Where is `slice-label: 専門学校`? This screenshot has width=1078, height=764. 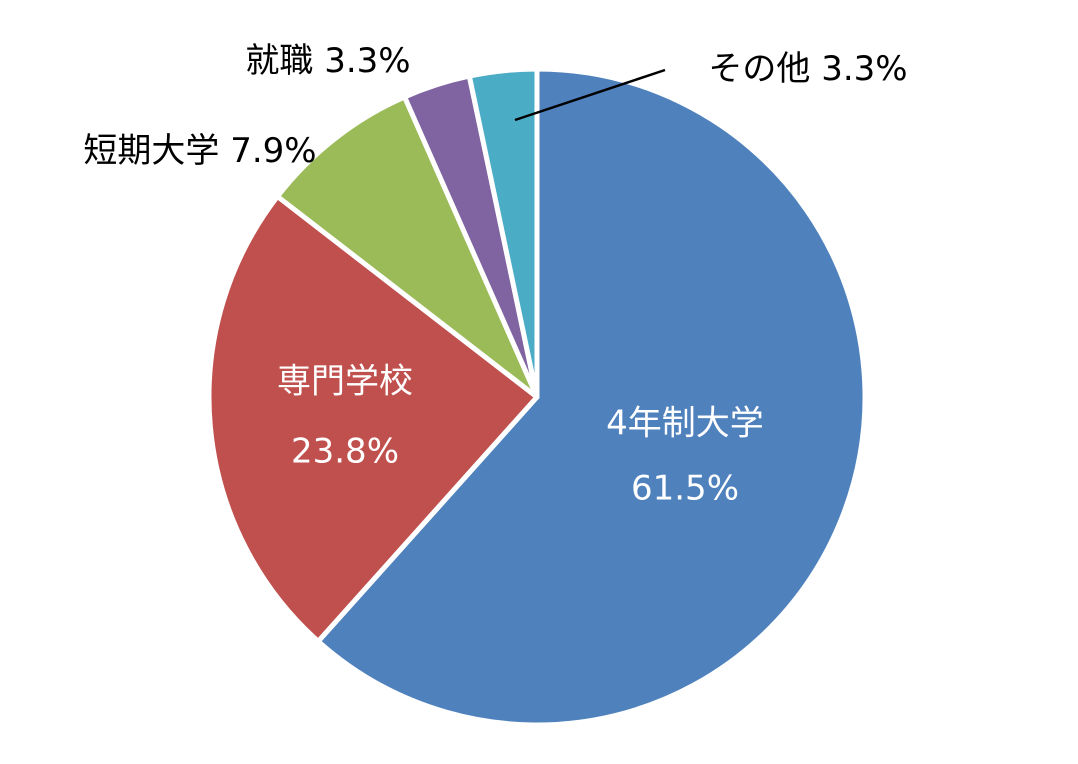
slice-label: 専門学校 is located at coordinates (345, 382).